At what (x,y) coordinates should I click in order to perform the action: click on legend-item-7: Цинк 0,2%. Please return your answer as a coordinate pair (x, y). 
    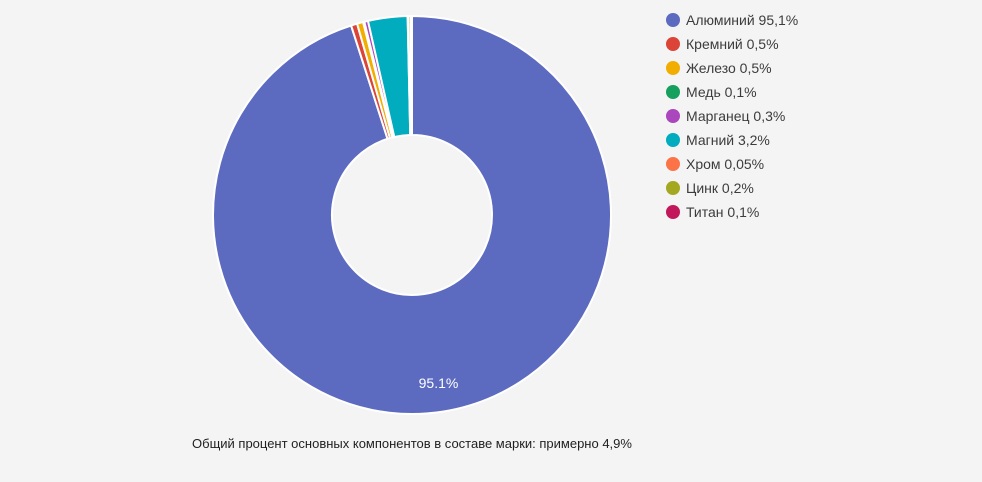
    Looking at the image, I should click on (732, 188).